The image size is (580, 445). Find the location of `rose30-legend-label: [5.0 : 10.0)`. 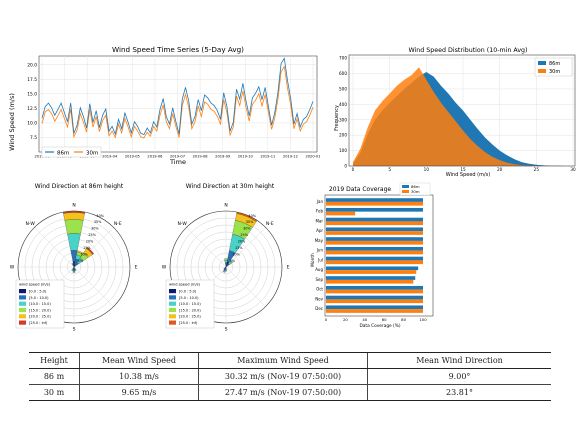

rose30-legend-label: [5.0 : 10.0) is located at coordinates (189, 298).